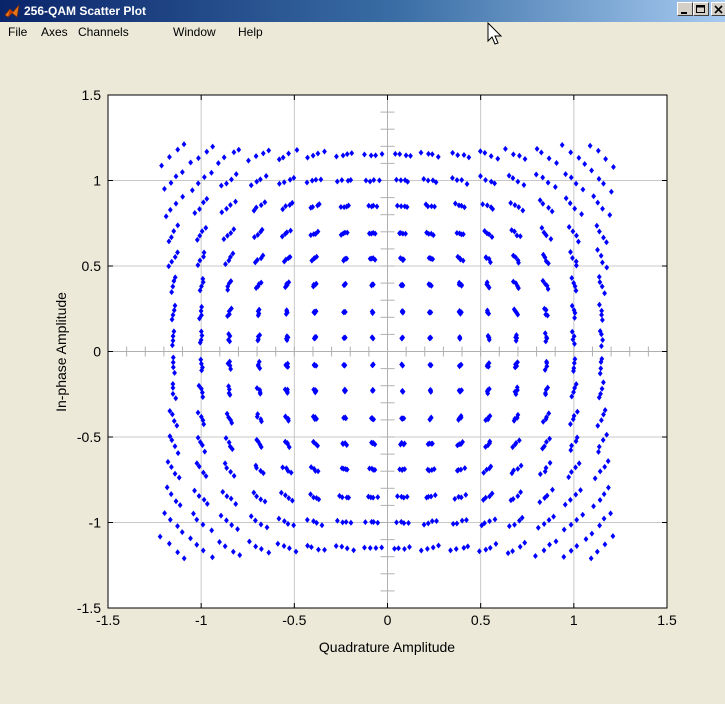  I want to click on menu-help: Help, so click(250, 32).